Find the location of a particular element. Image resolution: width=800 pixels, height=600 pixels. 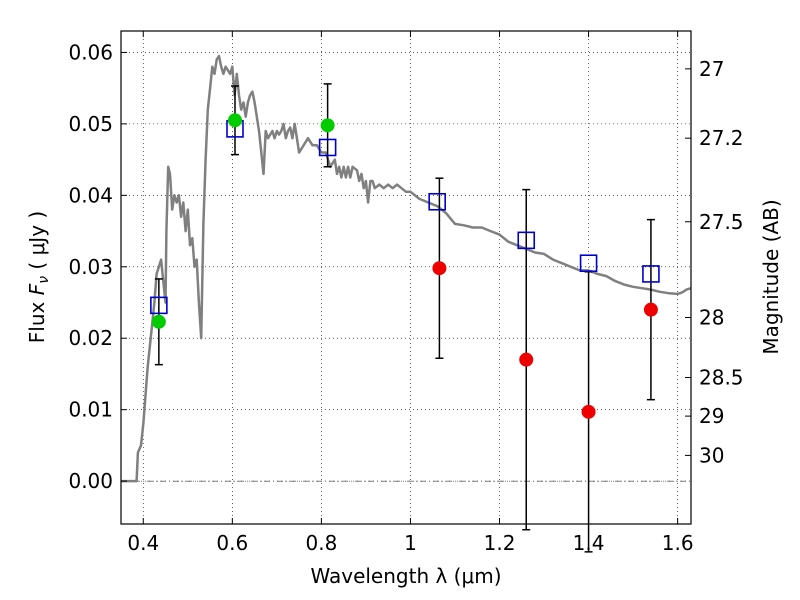

y-tick-label: 0.06 is located at coordinates (90, 52).